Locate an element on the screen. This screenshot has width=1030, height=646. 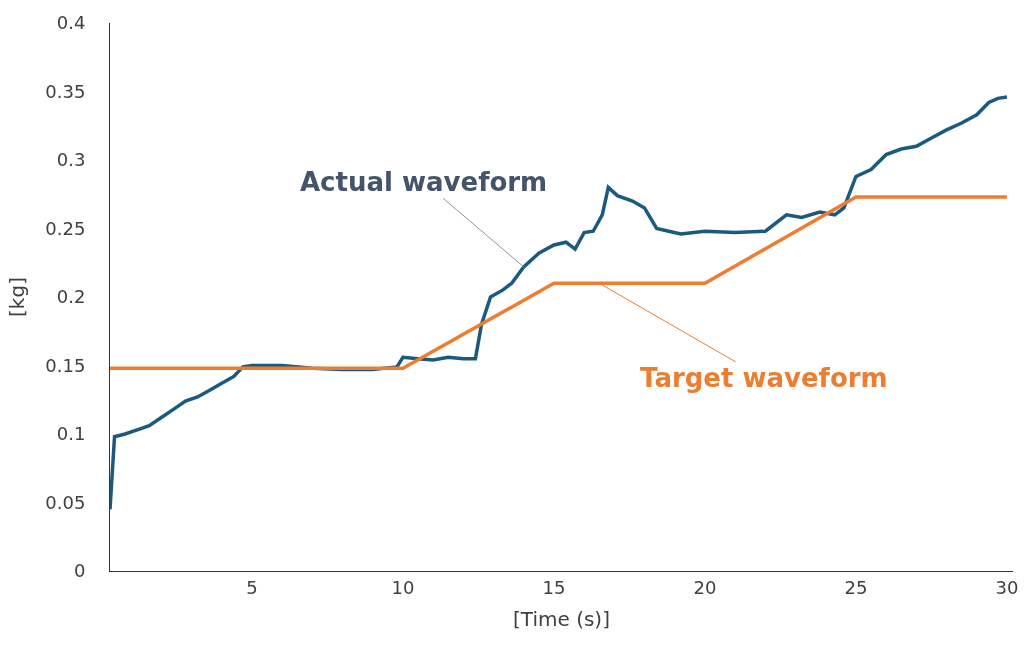
y-axis-title: [kg] is located at coordinates (16, 297).